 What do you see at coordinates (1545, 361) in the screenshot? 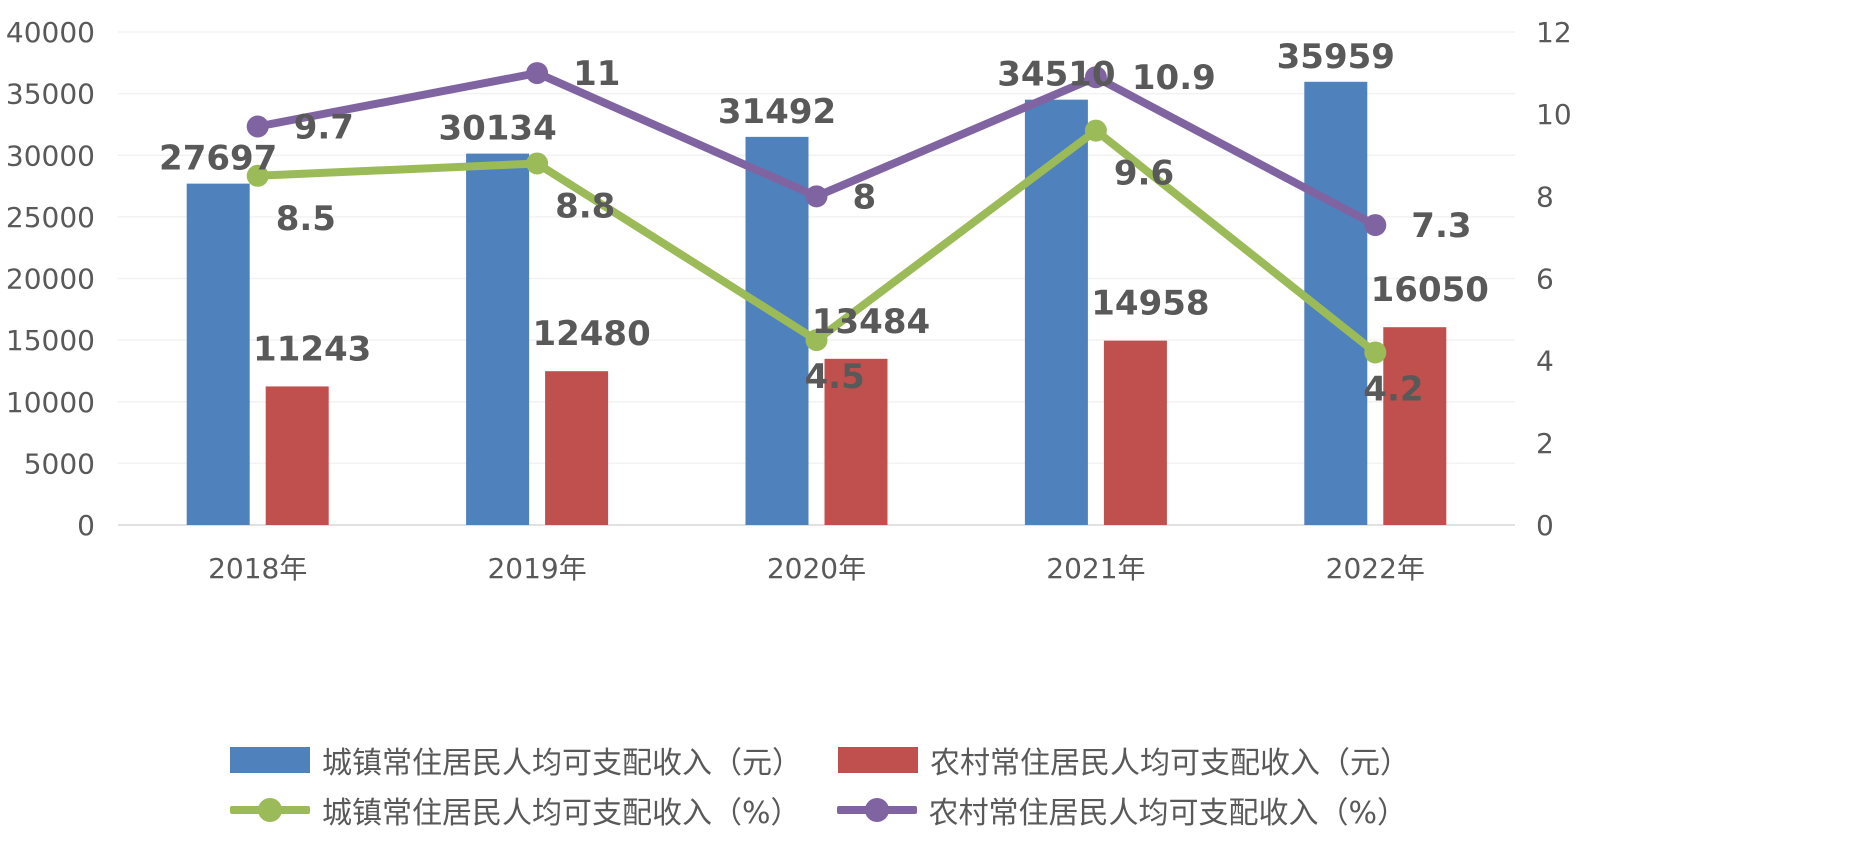
I see `y2-tick-label: 4` at bounding box center [1545, 361].